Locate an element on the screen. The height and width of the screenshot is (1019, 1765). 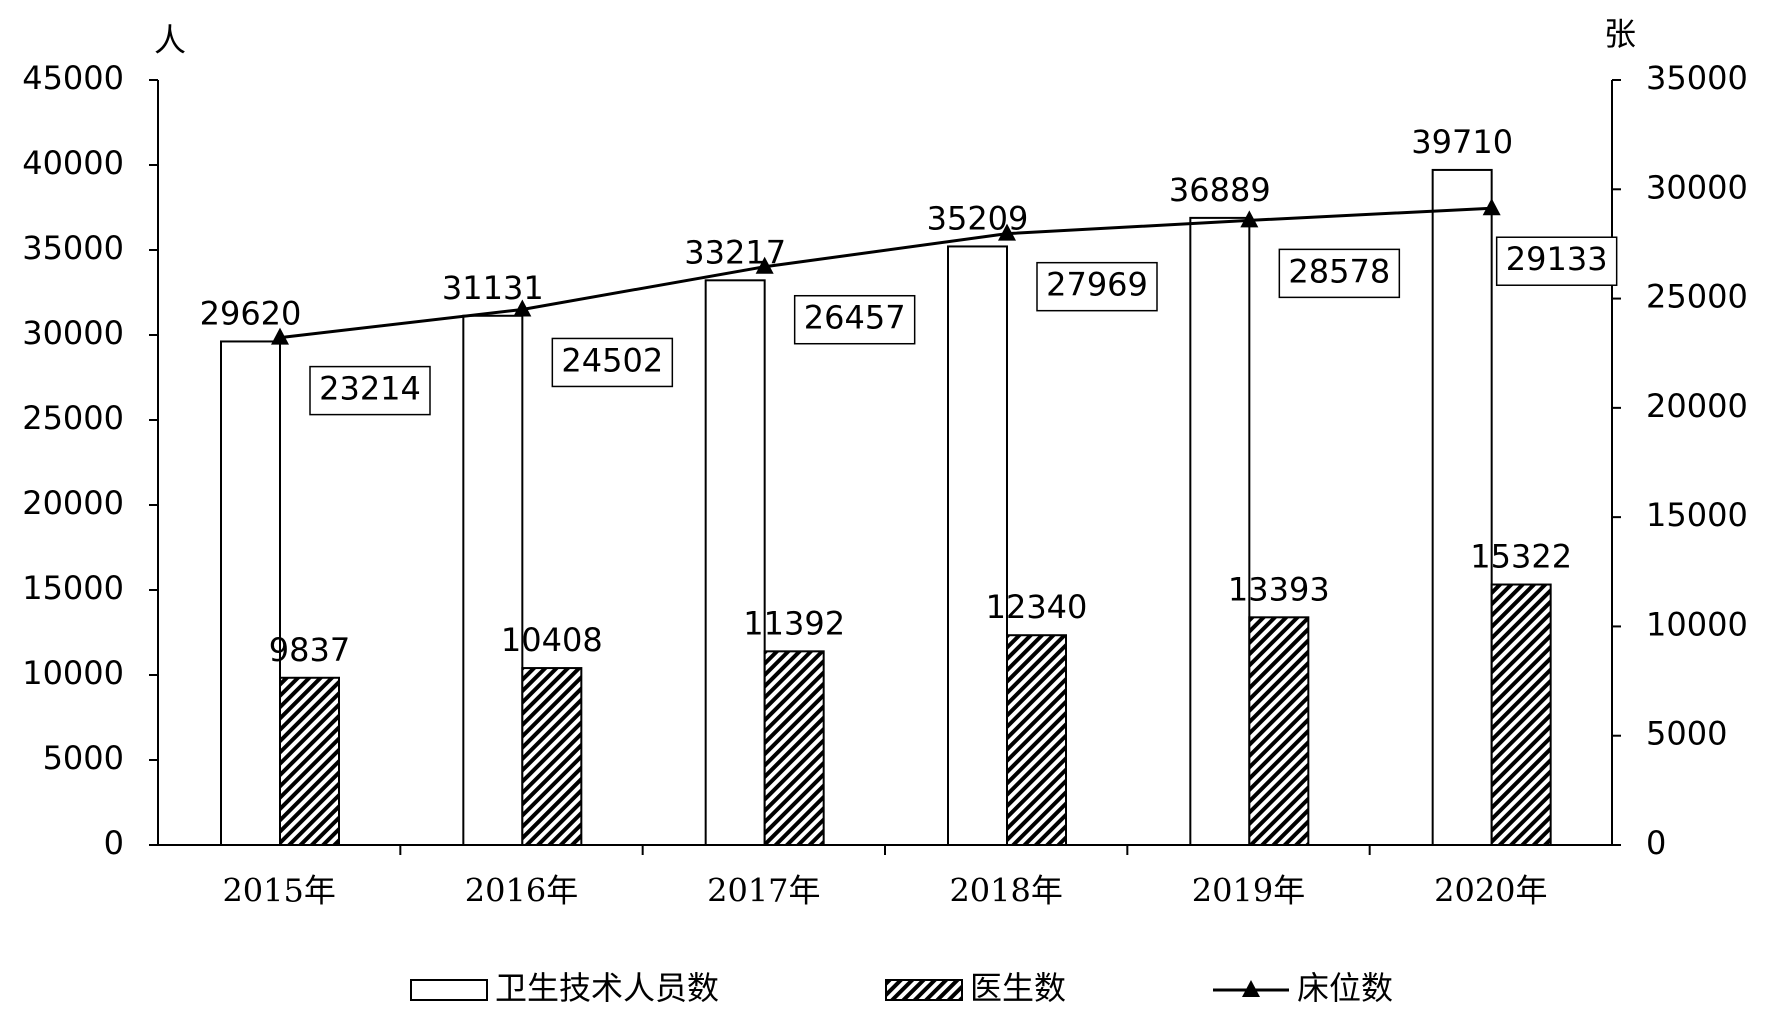
y-tick-label: 10000 is located at coordinates (73, 673).